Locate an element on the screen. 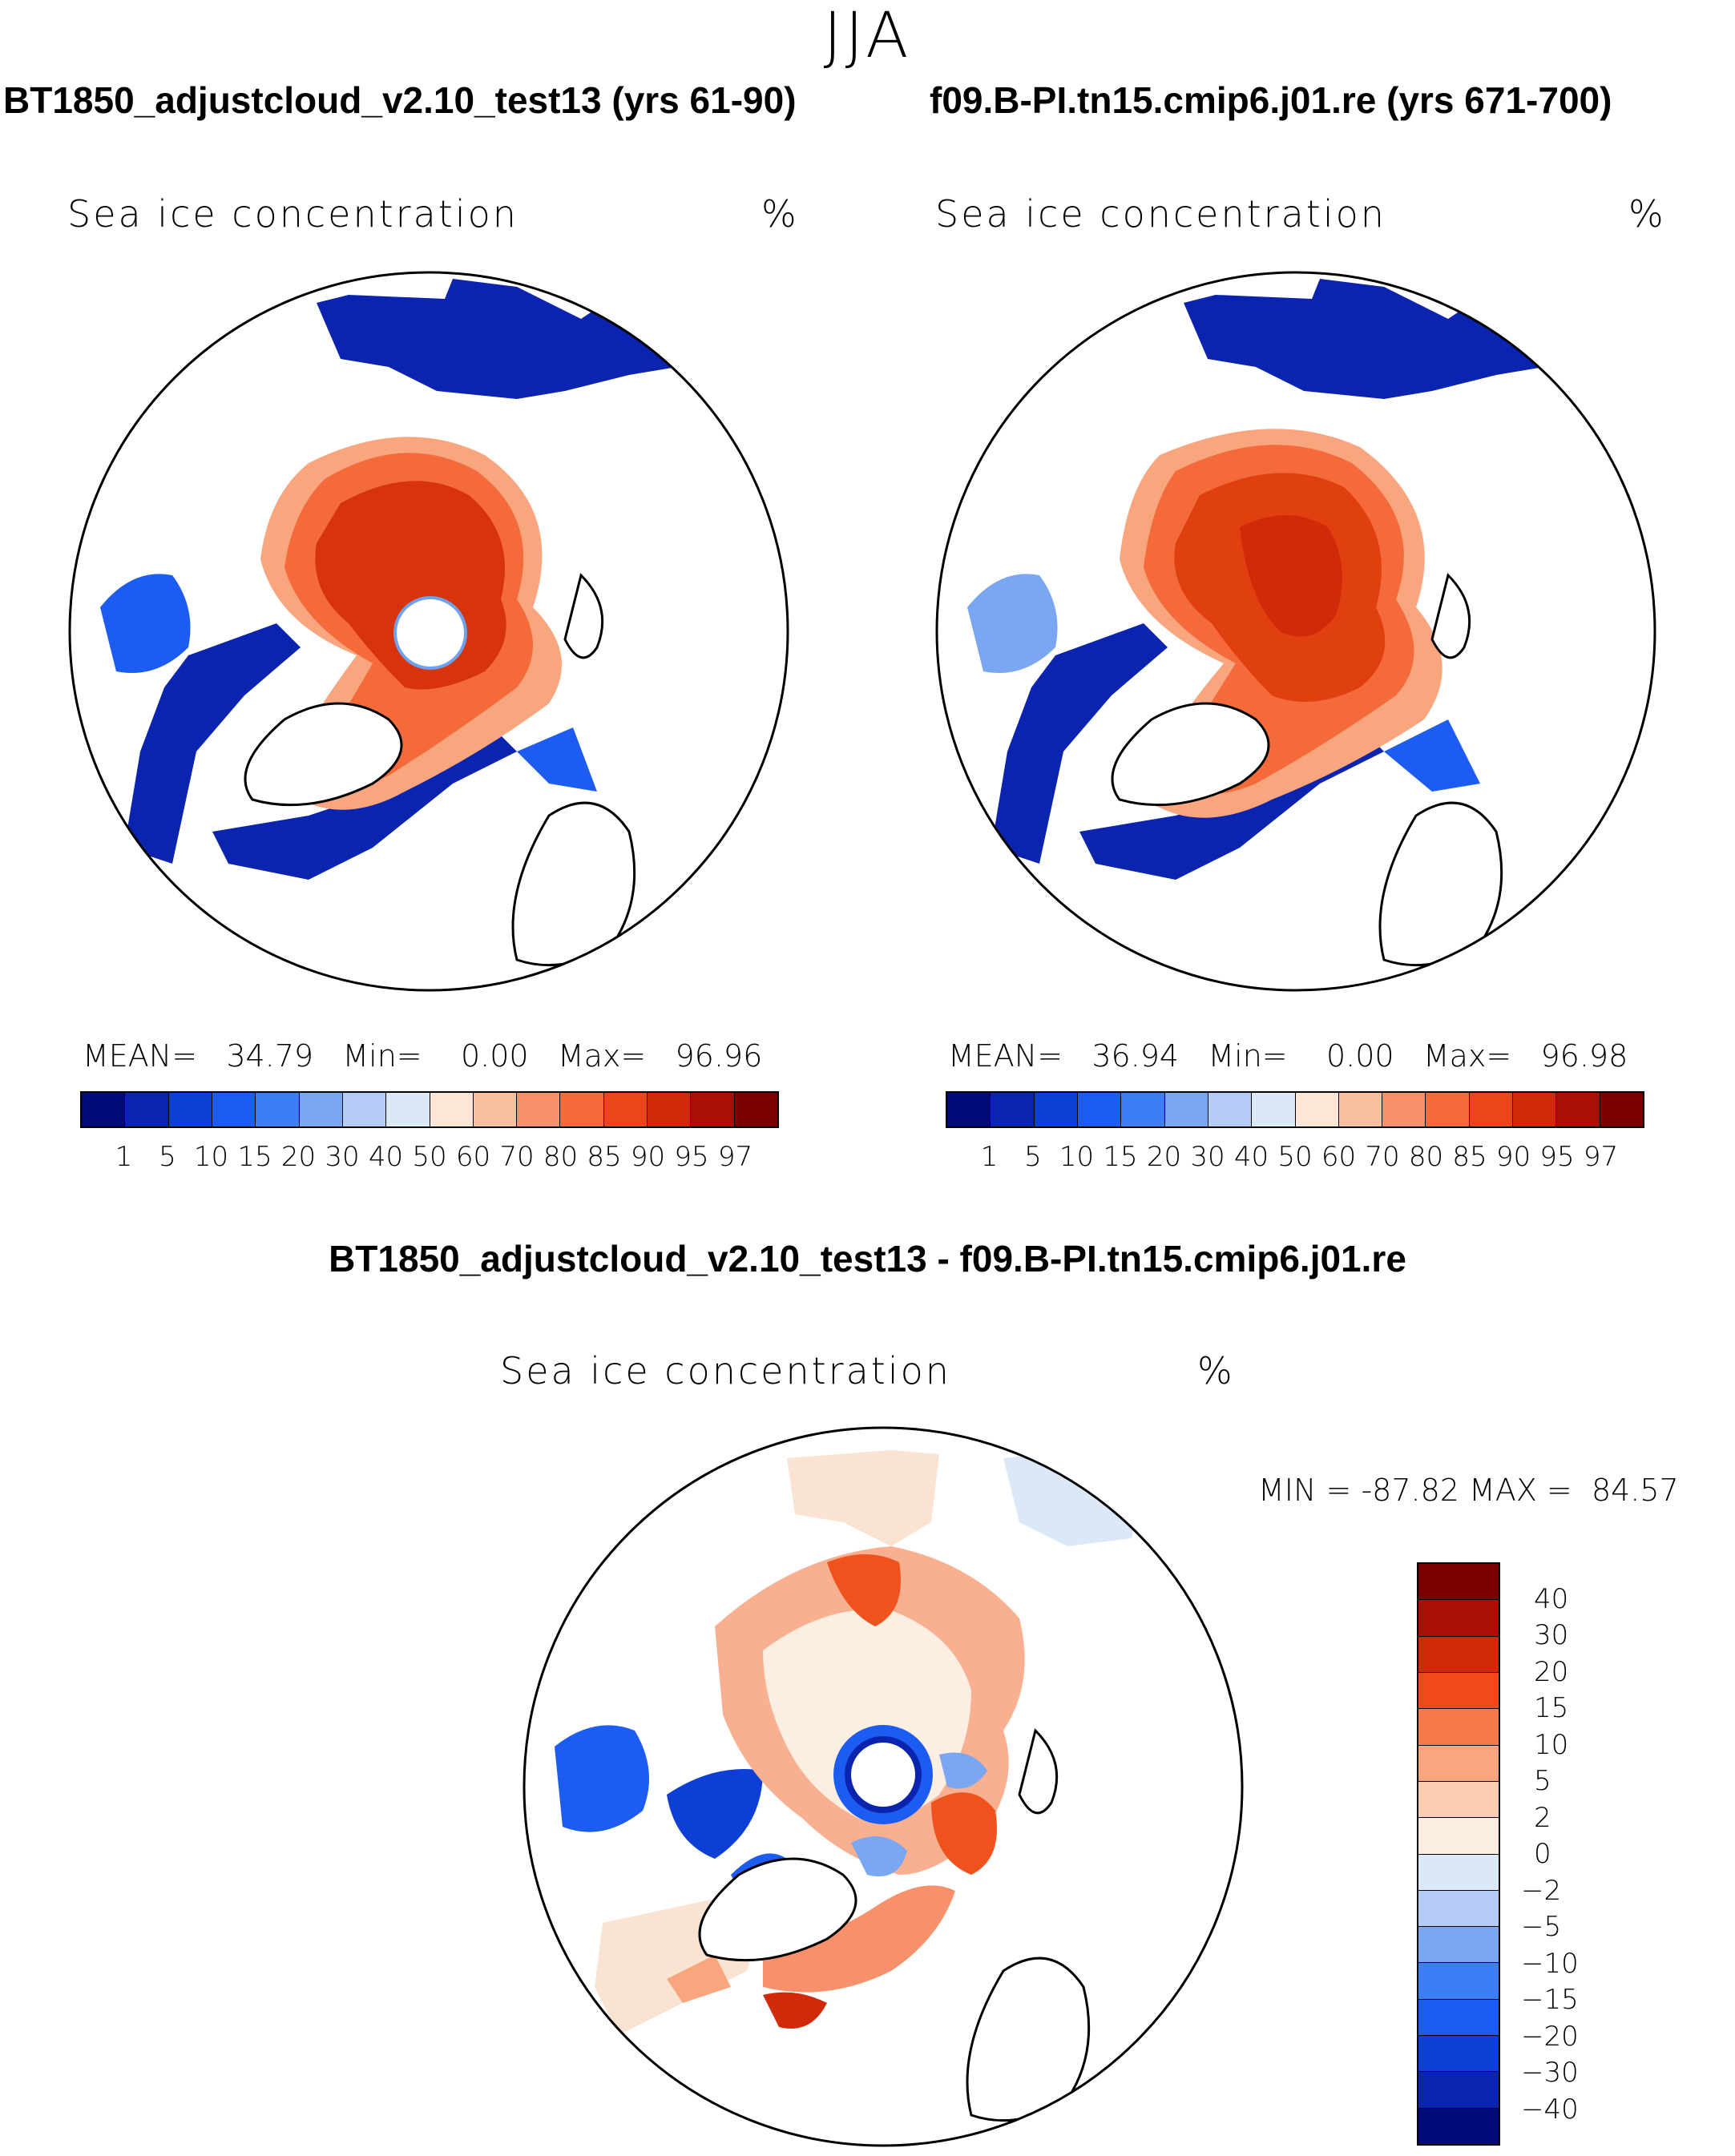 Image resolution: width=1735 pixels, height=2156 pixels. diff-units: % is located at coordinates (1216, 1370).